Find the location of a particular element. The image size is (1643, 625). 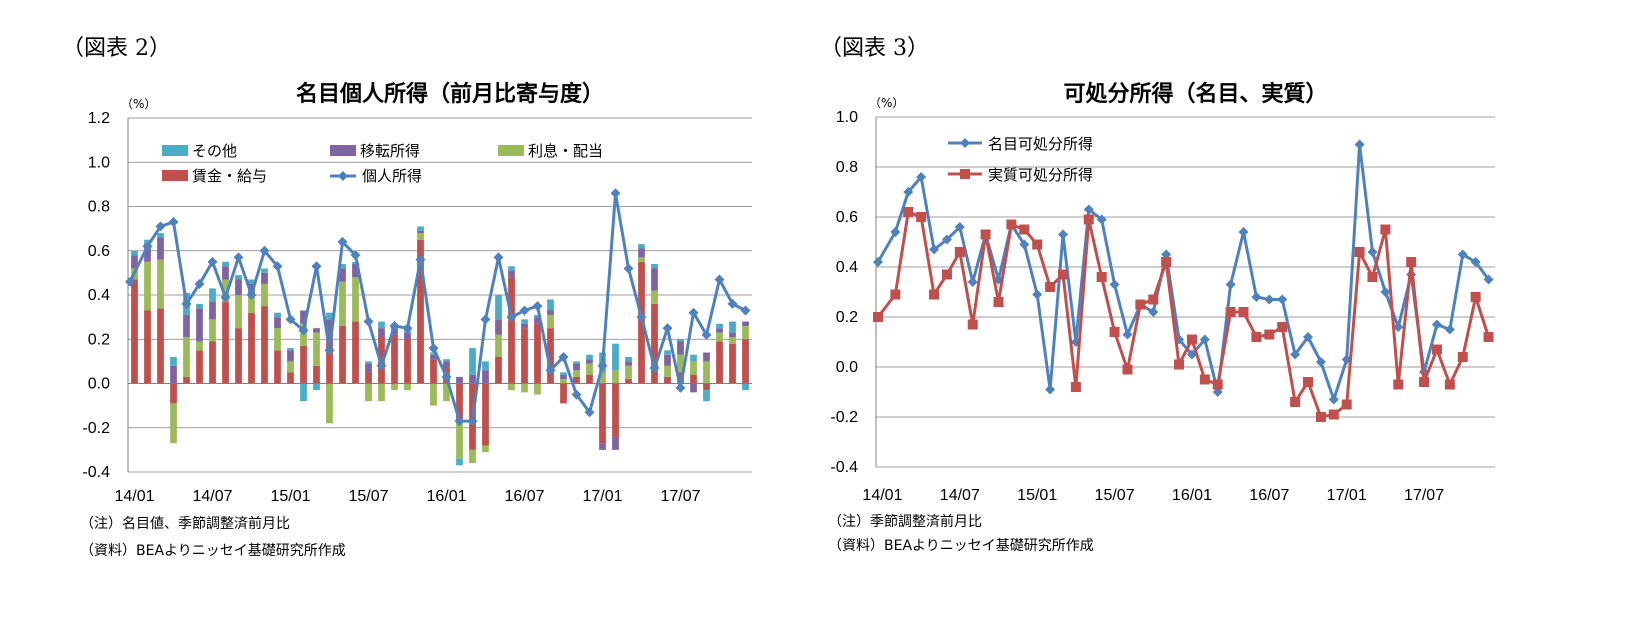

legend-line-marker is located at coordinates (965, 174).